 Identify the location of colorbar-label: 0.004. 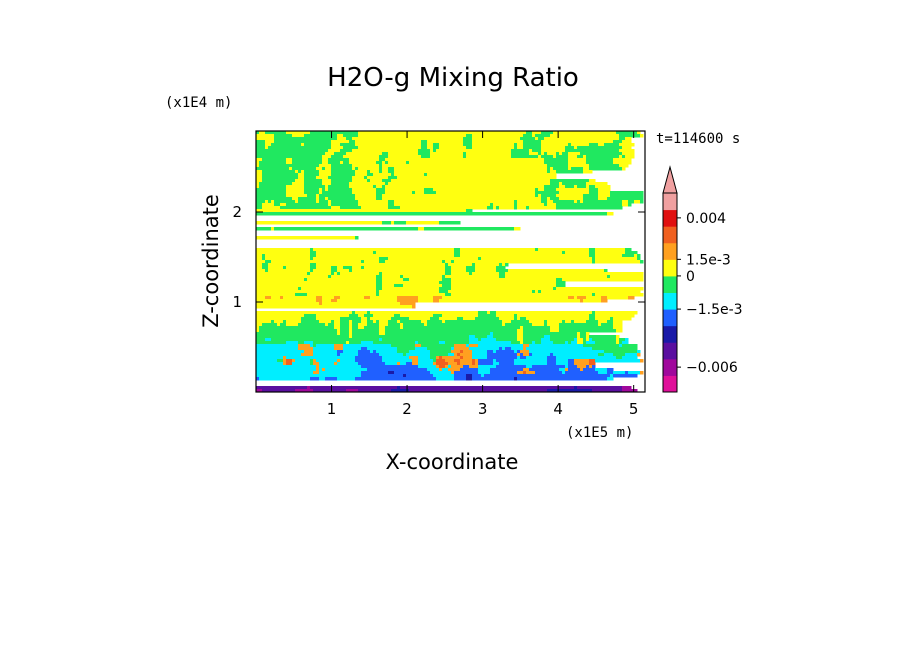
(706, 219).